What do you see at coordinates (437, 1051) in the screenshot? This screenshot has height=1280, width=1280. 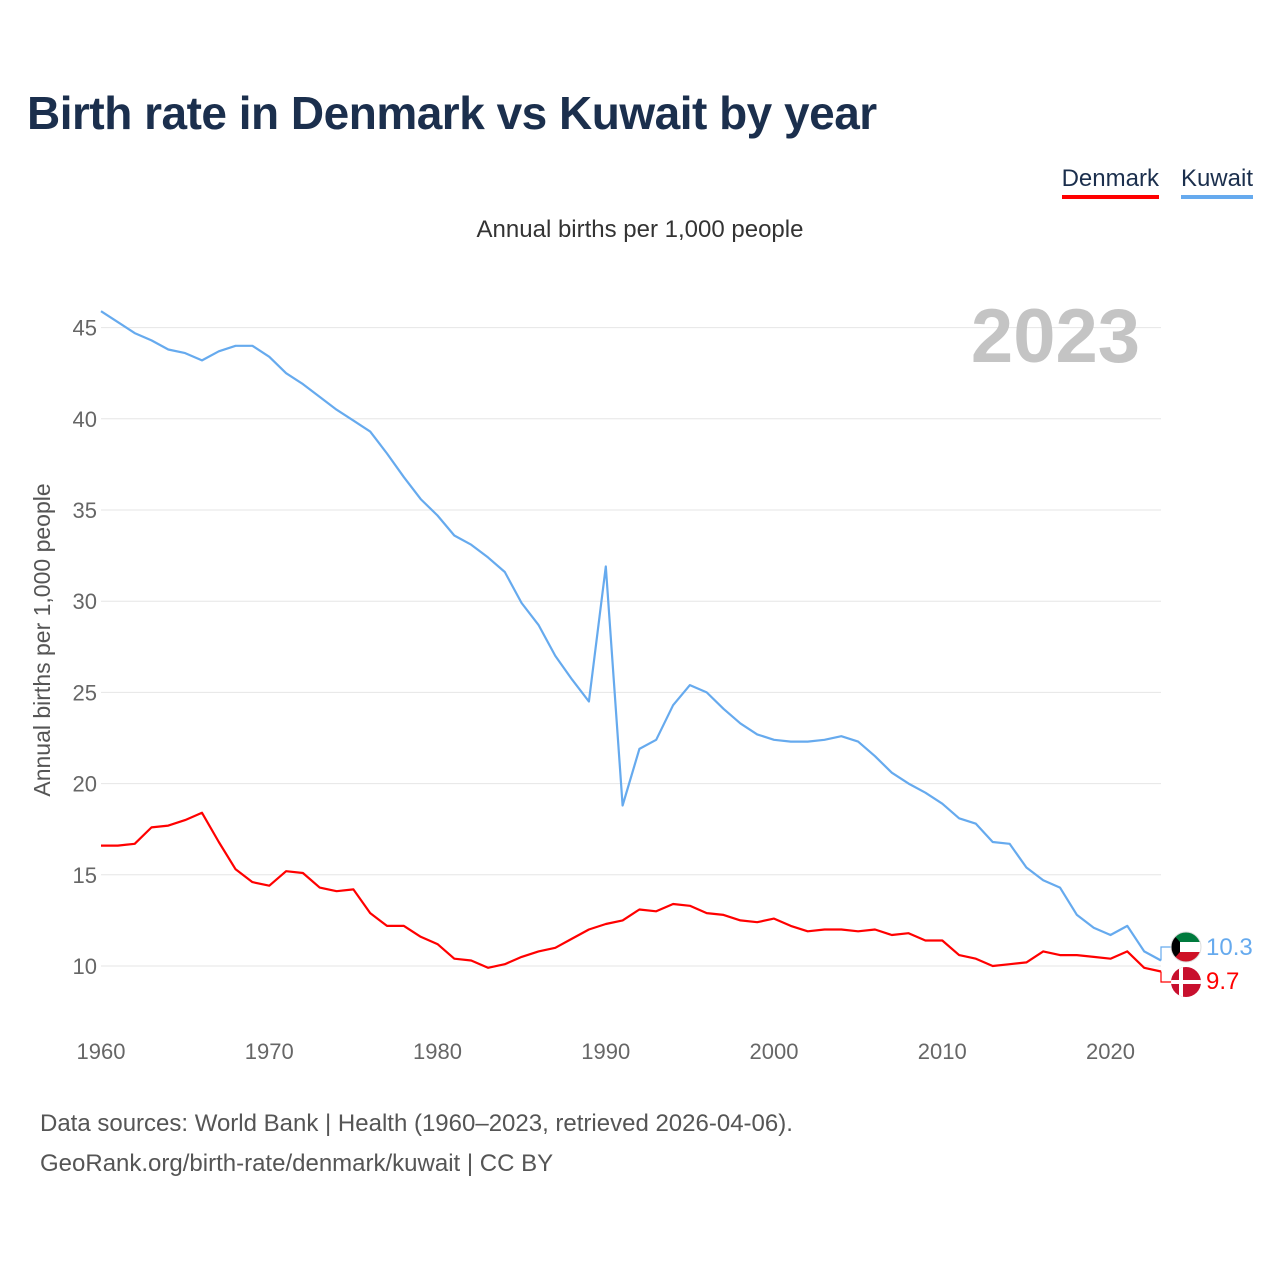 I see `x-tick-label: 1980` at bounding box center [437, 1051].